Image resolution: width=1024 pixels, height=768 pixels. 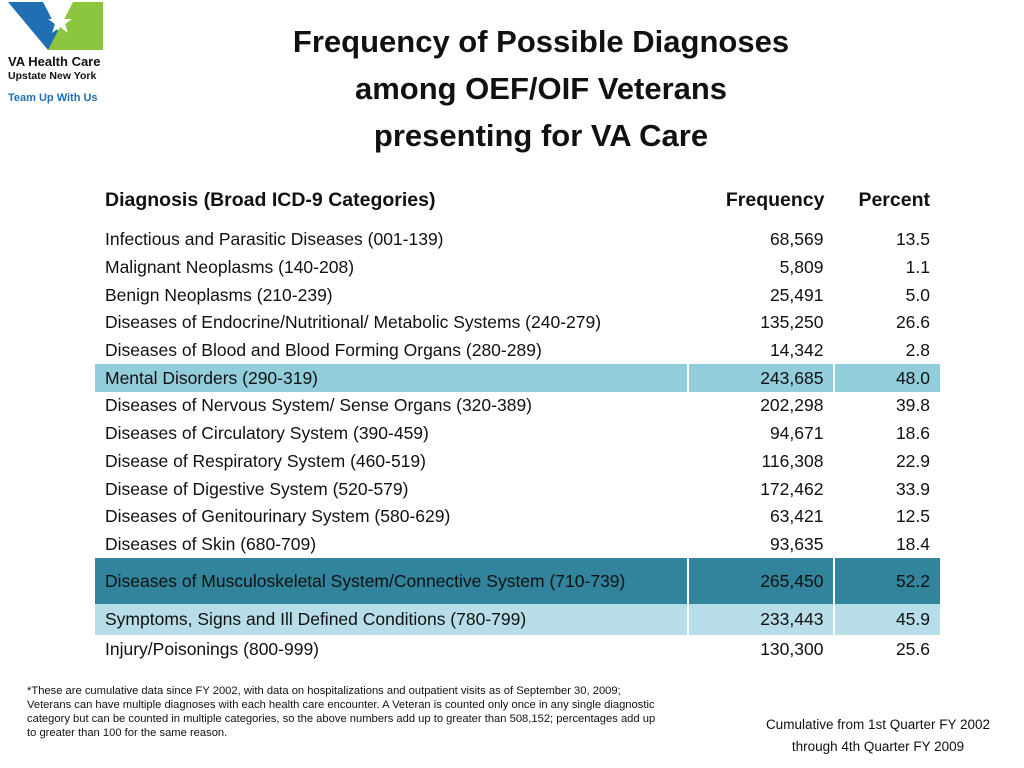 I want to click on percent-cell: 12.5, so click(x=912, y=516).